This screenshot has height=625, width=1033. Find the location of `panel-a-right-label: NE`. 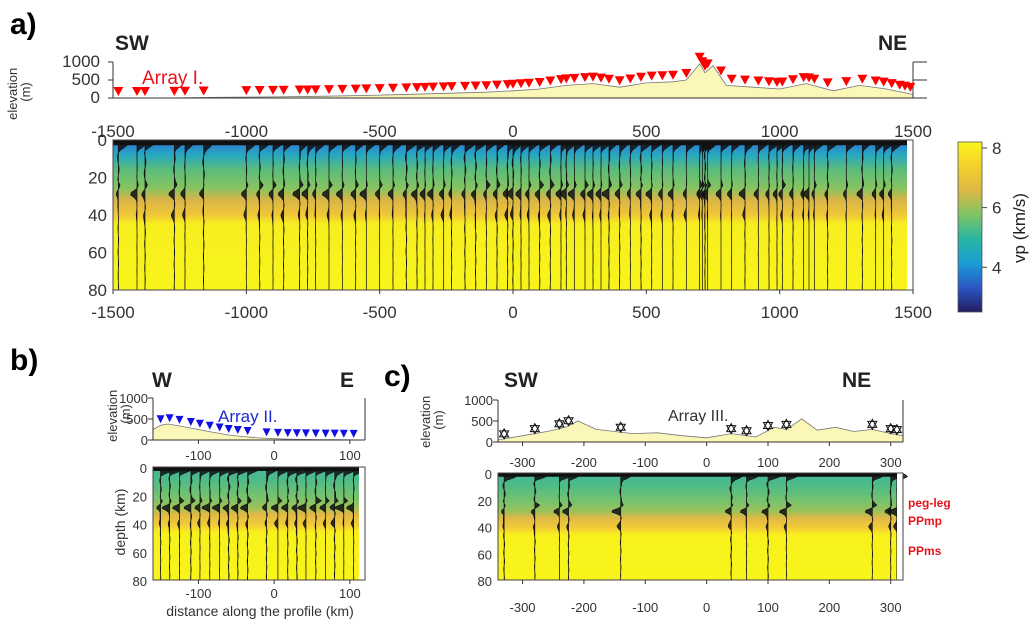

panel-a-right-label: NE is located at coordinates (892, 43).